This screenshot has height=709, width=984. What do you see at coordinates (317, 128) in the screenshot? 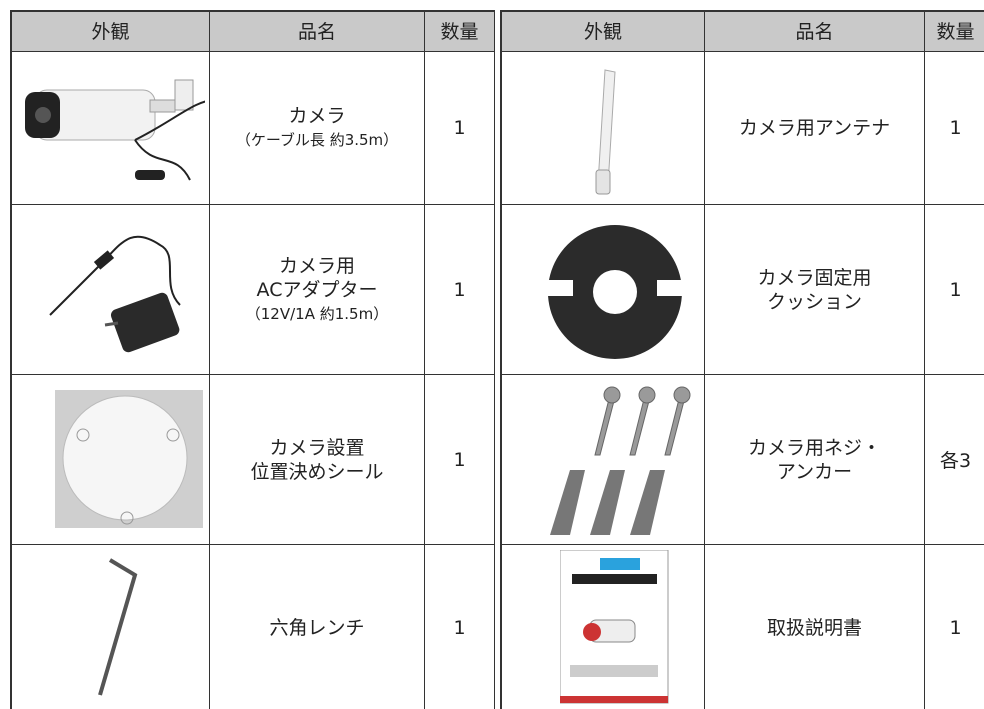
I see `name-cell: カメラ （ケーブル長 約3.5m）` at bounding box center [317, 128].